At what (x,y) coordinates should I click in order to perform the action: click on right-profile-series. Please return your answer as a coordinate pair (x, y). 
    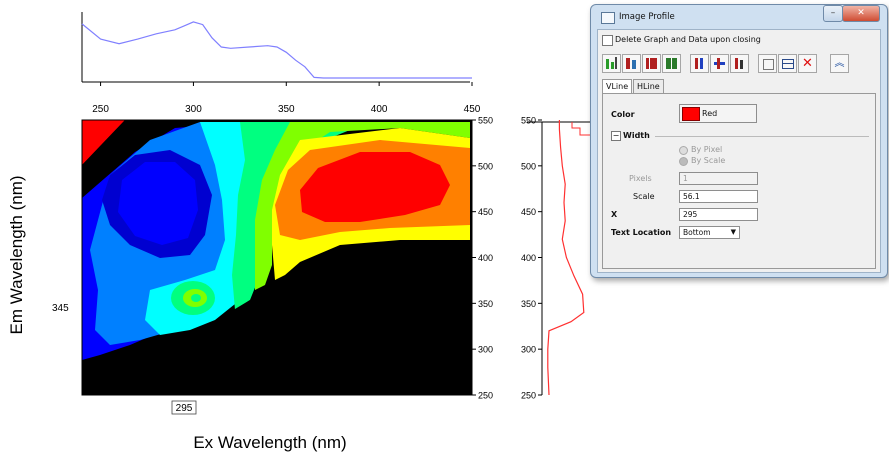
    Looking at the image, I should click on (566, 258).